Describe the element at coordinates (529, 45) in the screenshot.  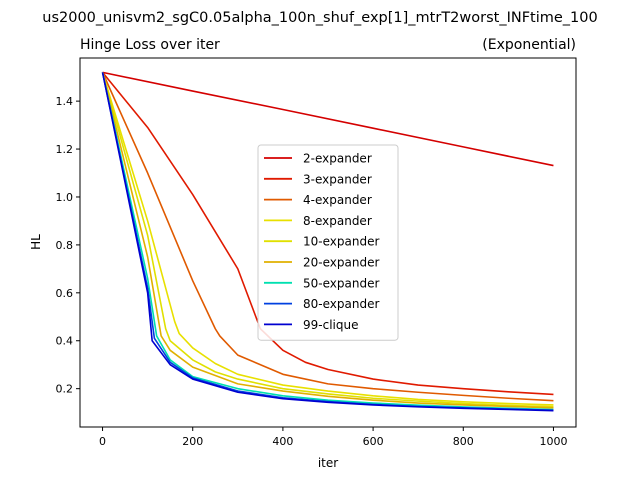
I see `chart-subtitle: (Exponential)` at that location.